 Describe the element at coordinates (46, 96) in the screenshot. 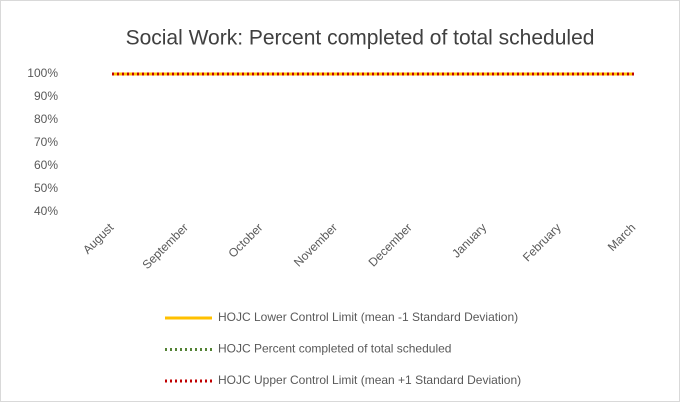

I see `y-tick-label: 90%` at that location.